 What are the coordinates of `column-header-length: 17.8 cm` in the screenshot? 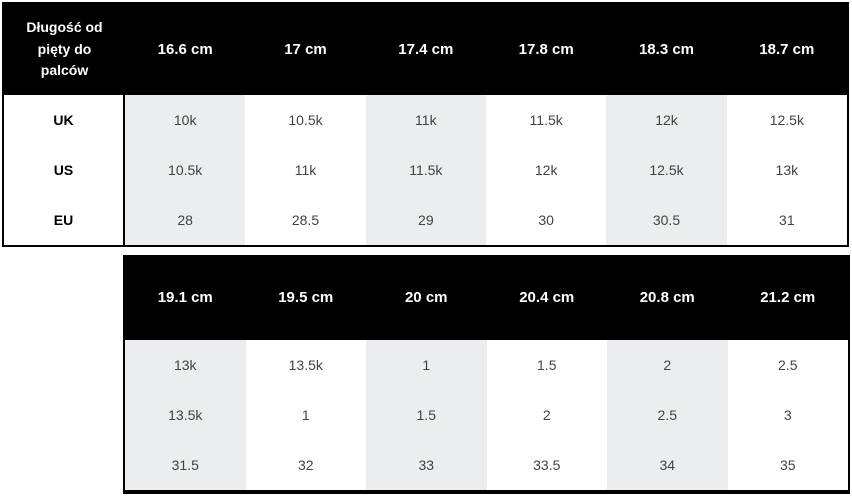 It's located at (546, 49).